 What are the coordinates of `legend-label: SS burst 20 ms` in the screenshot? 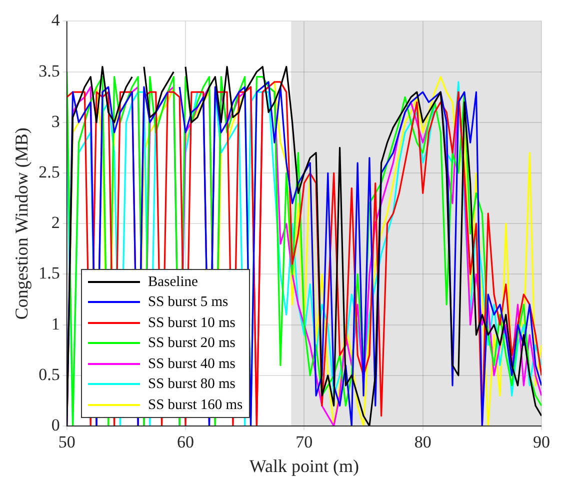 It's located at (192, 343).